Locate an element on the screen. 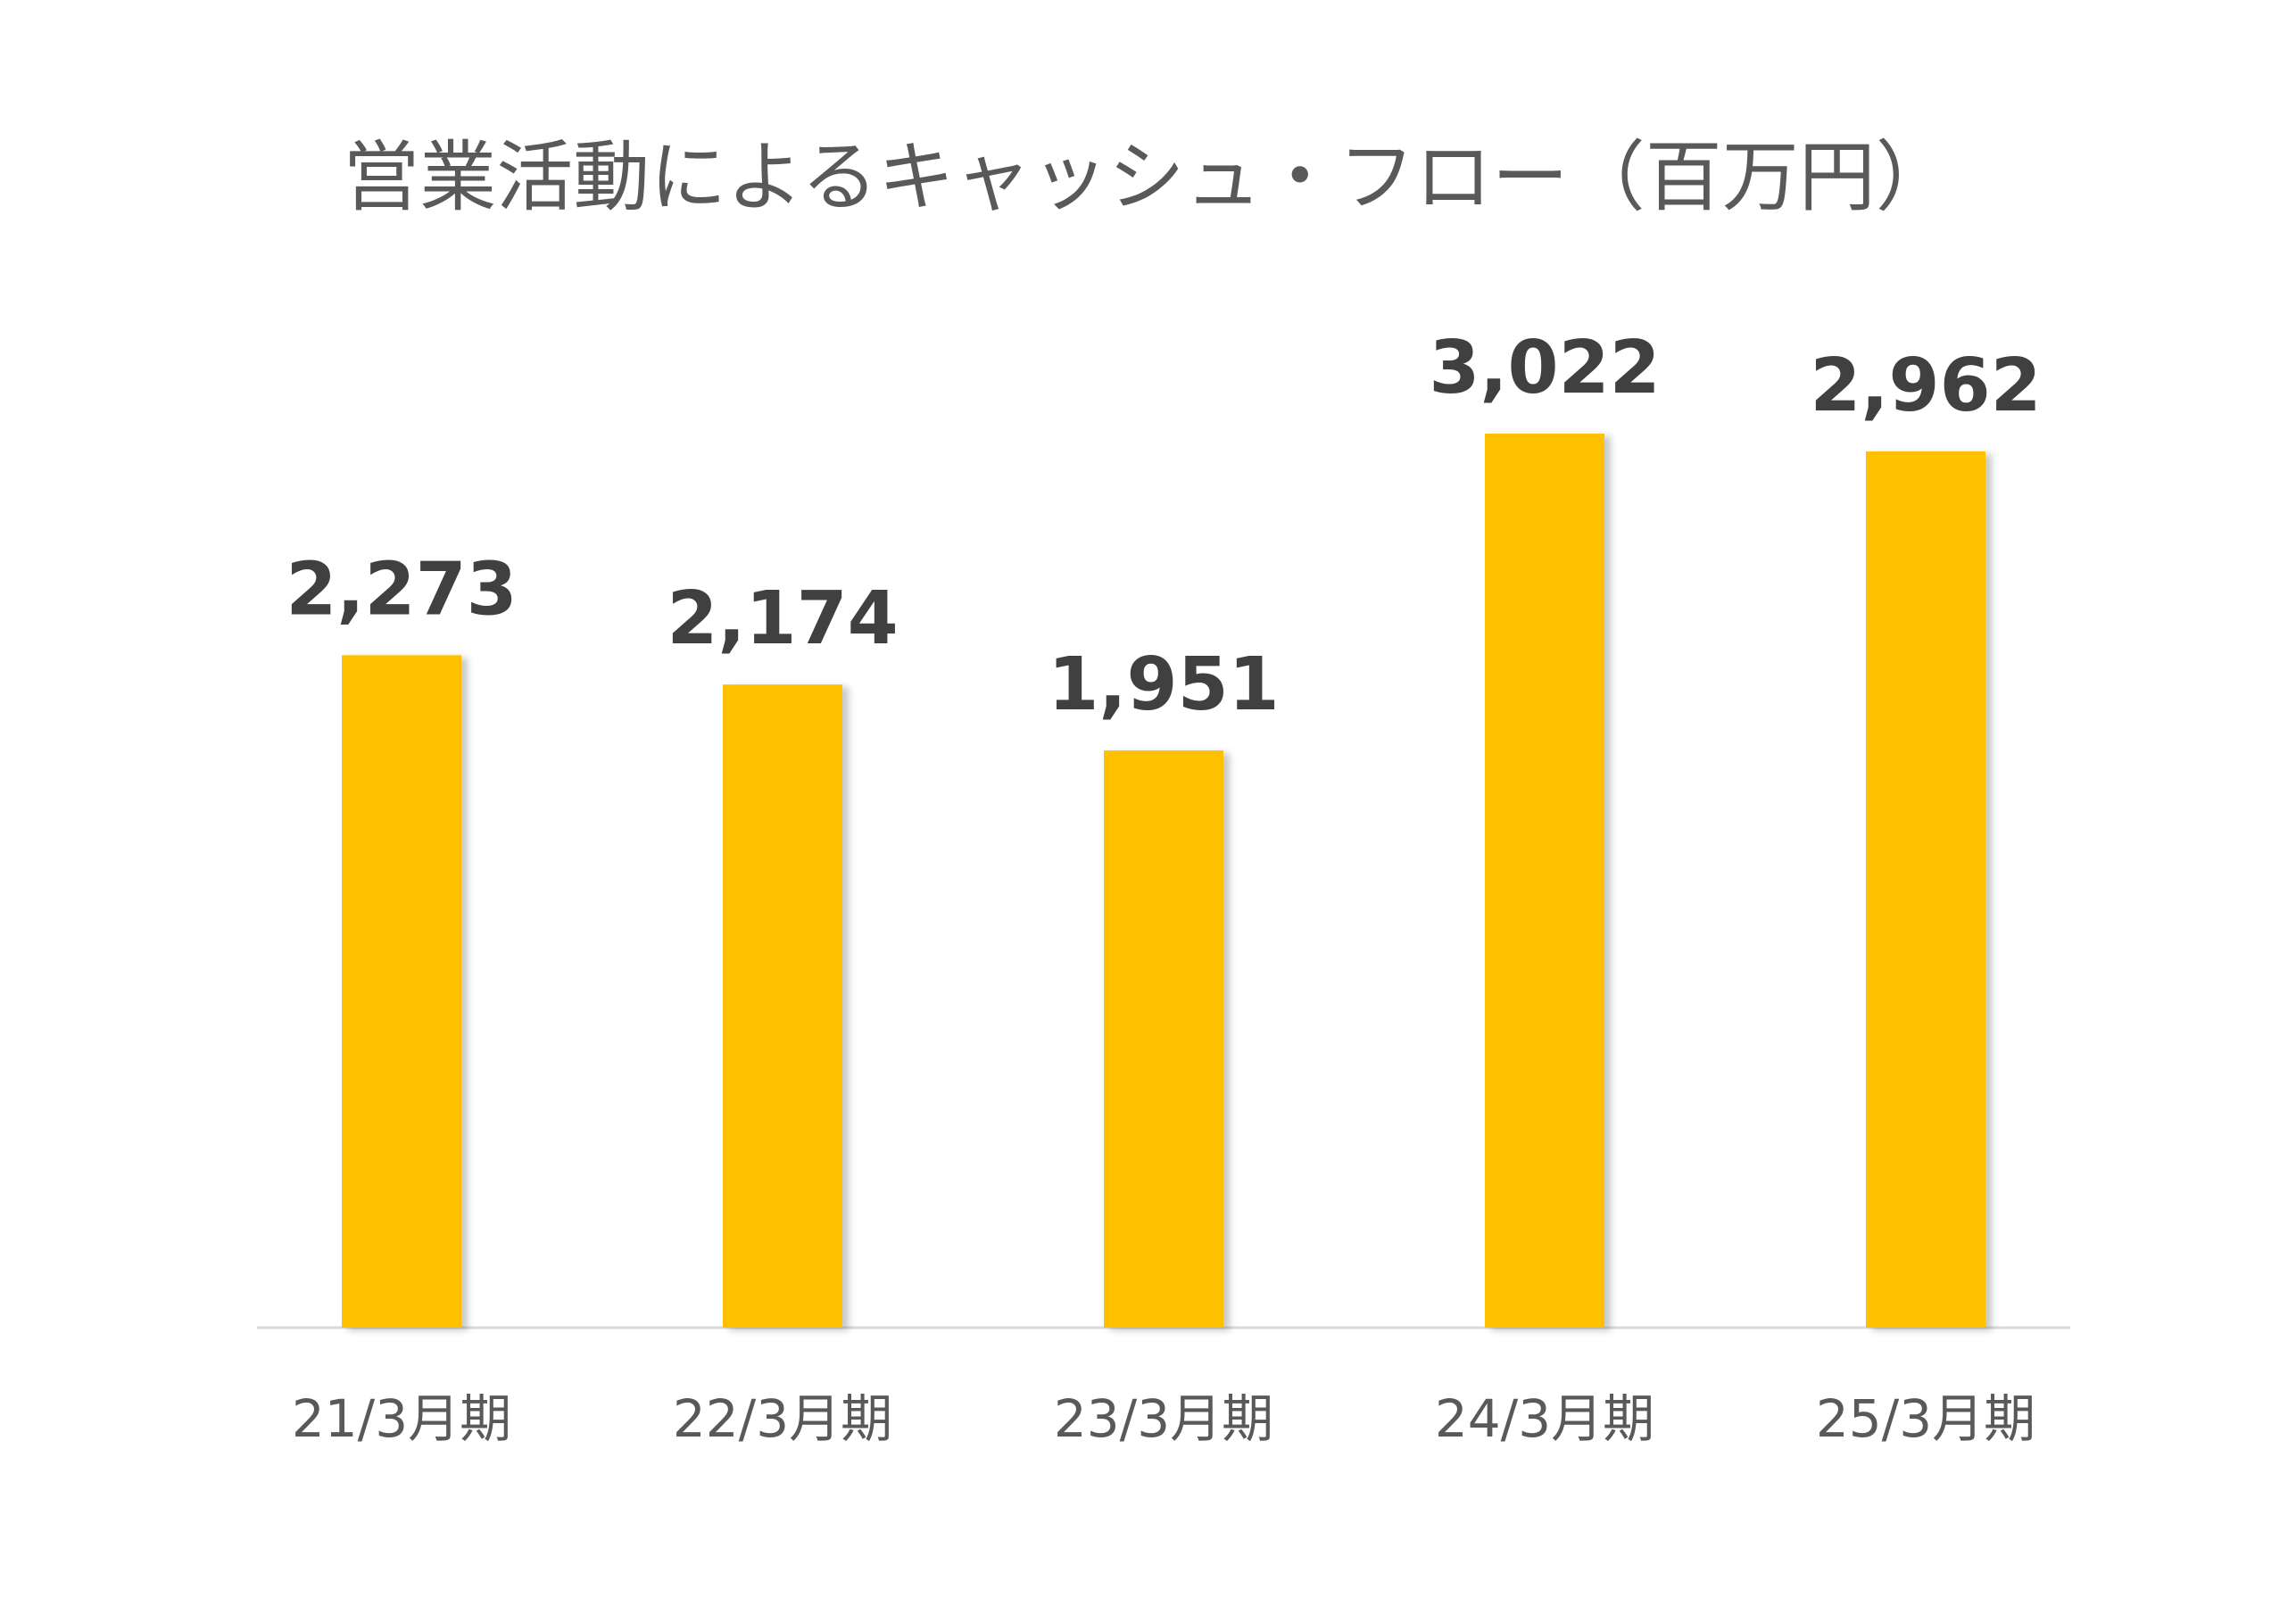 The width and height of the screenshot is (2296, 1623). x-tick-label-3: 23/3月期 is located at coordinates (1163, 1418).